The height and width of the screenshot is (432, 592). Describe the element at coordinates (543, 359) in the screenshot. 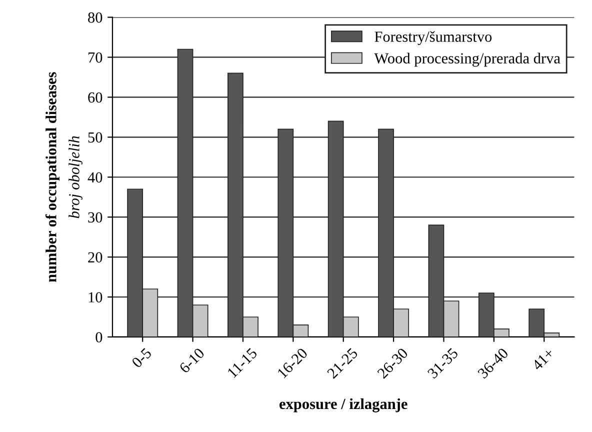

I see `x-tick-label: 41+` at that location.